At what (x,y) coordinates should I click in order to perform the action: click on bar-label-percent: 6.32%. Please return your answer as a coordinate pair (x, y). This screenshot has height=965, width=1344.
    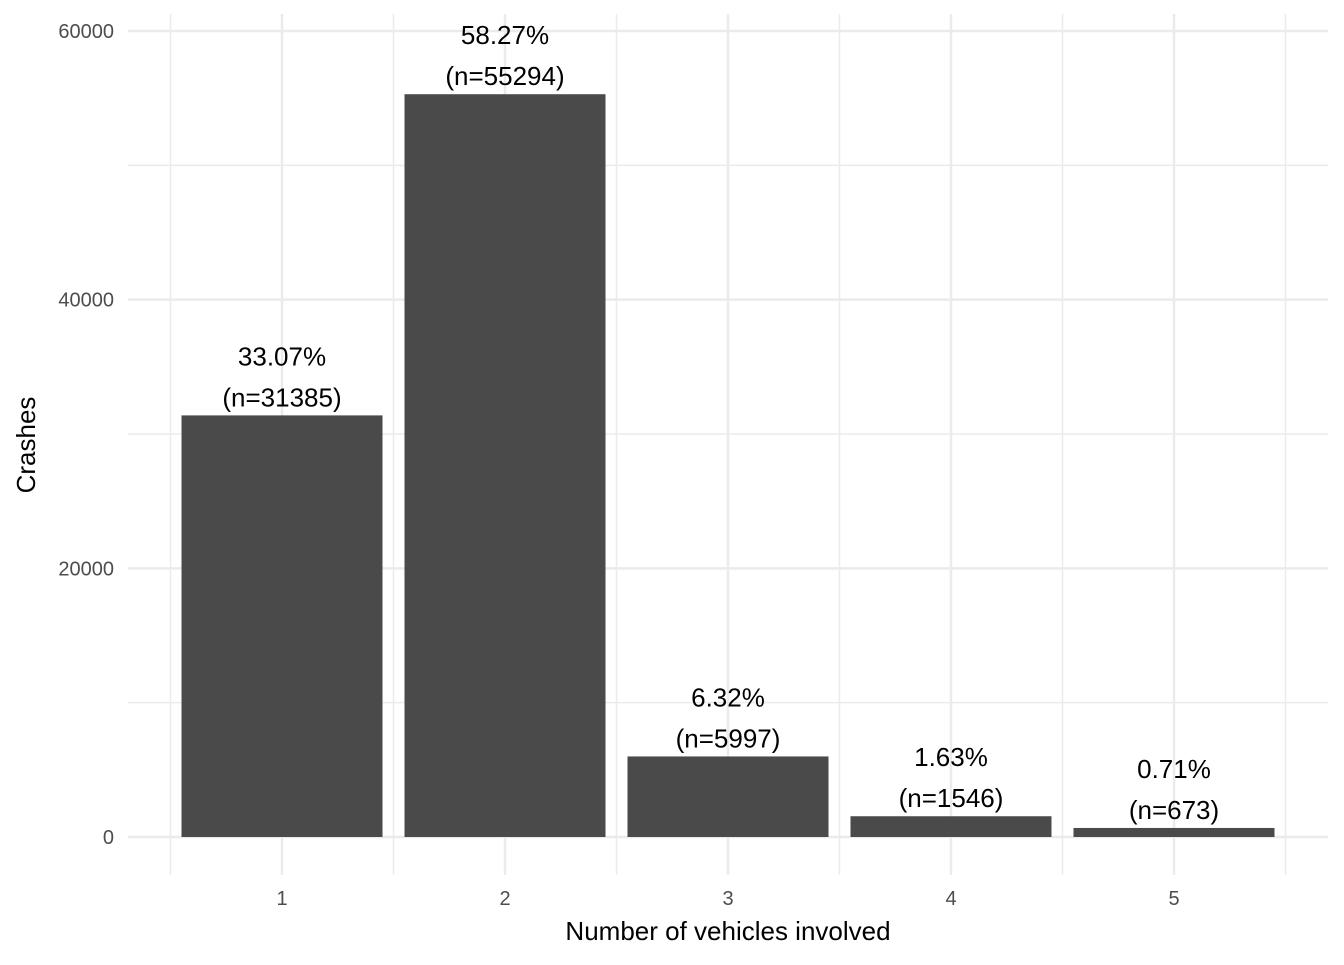
    Looking at the image, I should click on (728, 697).